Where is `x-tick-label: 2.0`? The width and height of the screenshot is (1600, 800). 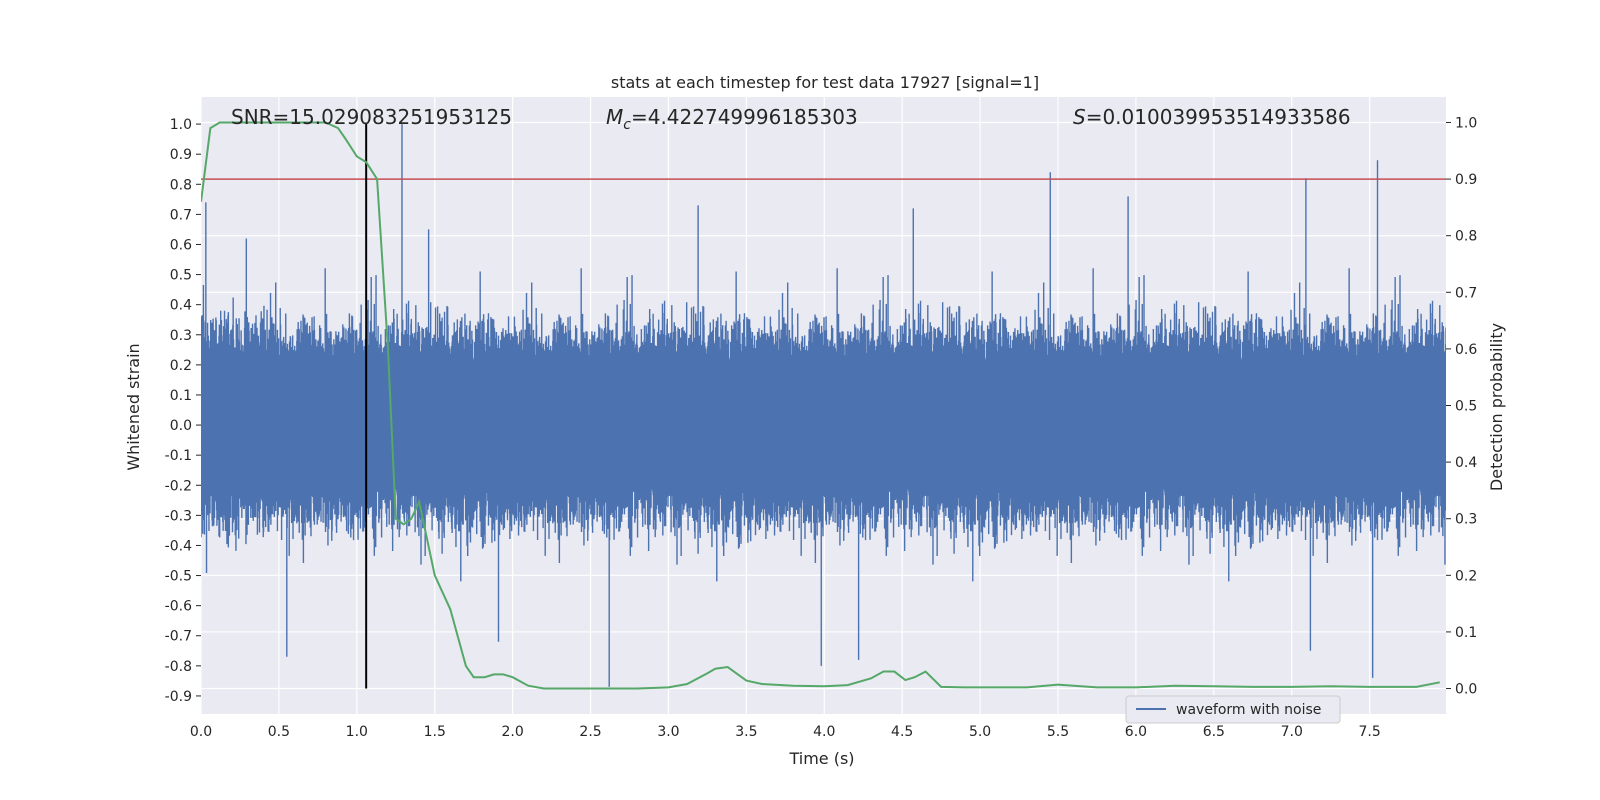 x-tick-label: 2.0 is located at coordinates (513, 732).